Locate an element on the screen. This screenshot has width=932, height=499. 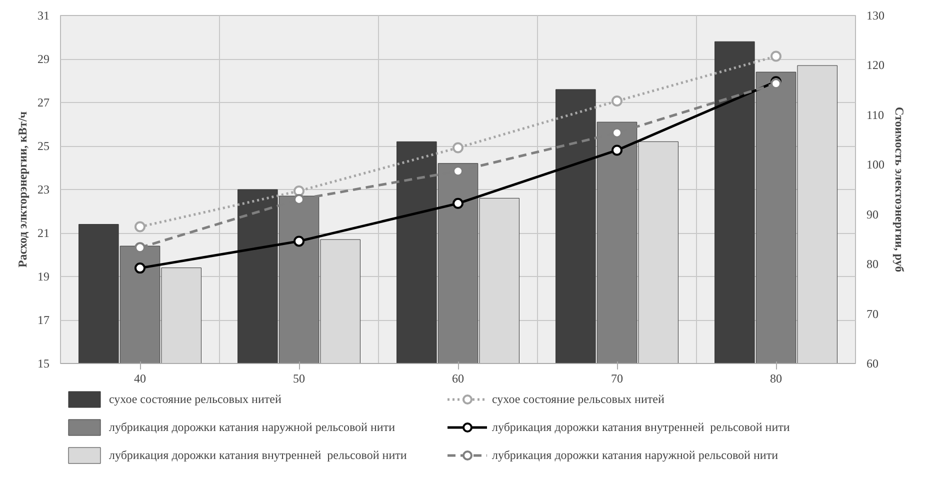
y2-tick-label: 130 is located at coordinates (875, 15).